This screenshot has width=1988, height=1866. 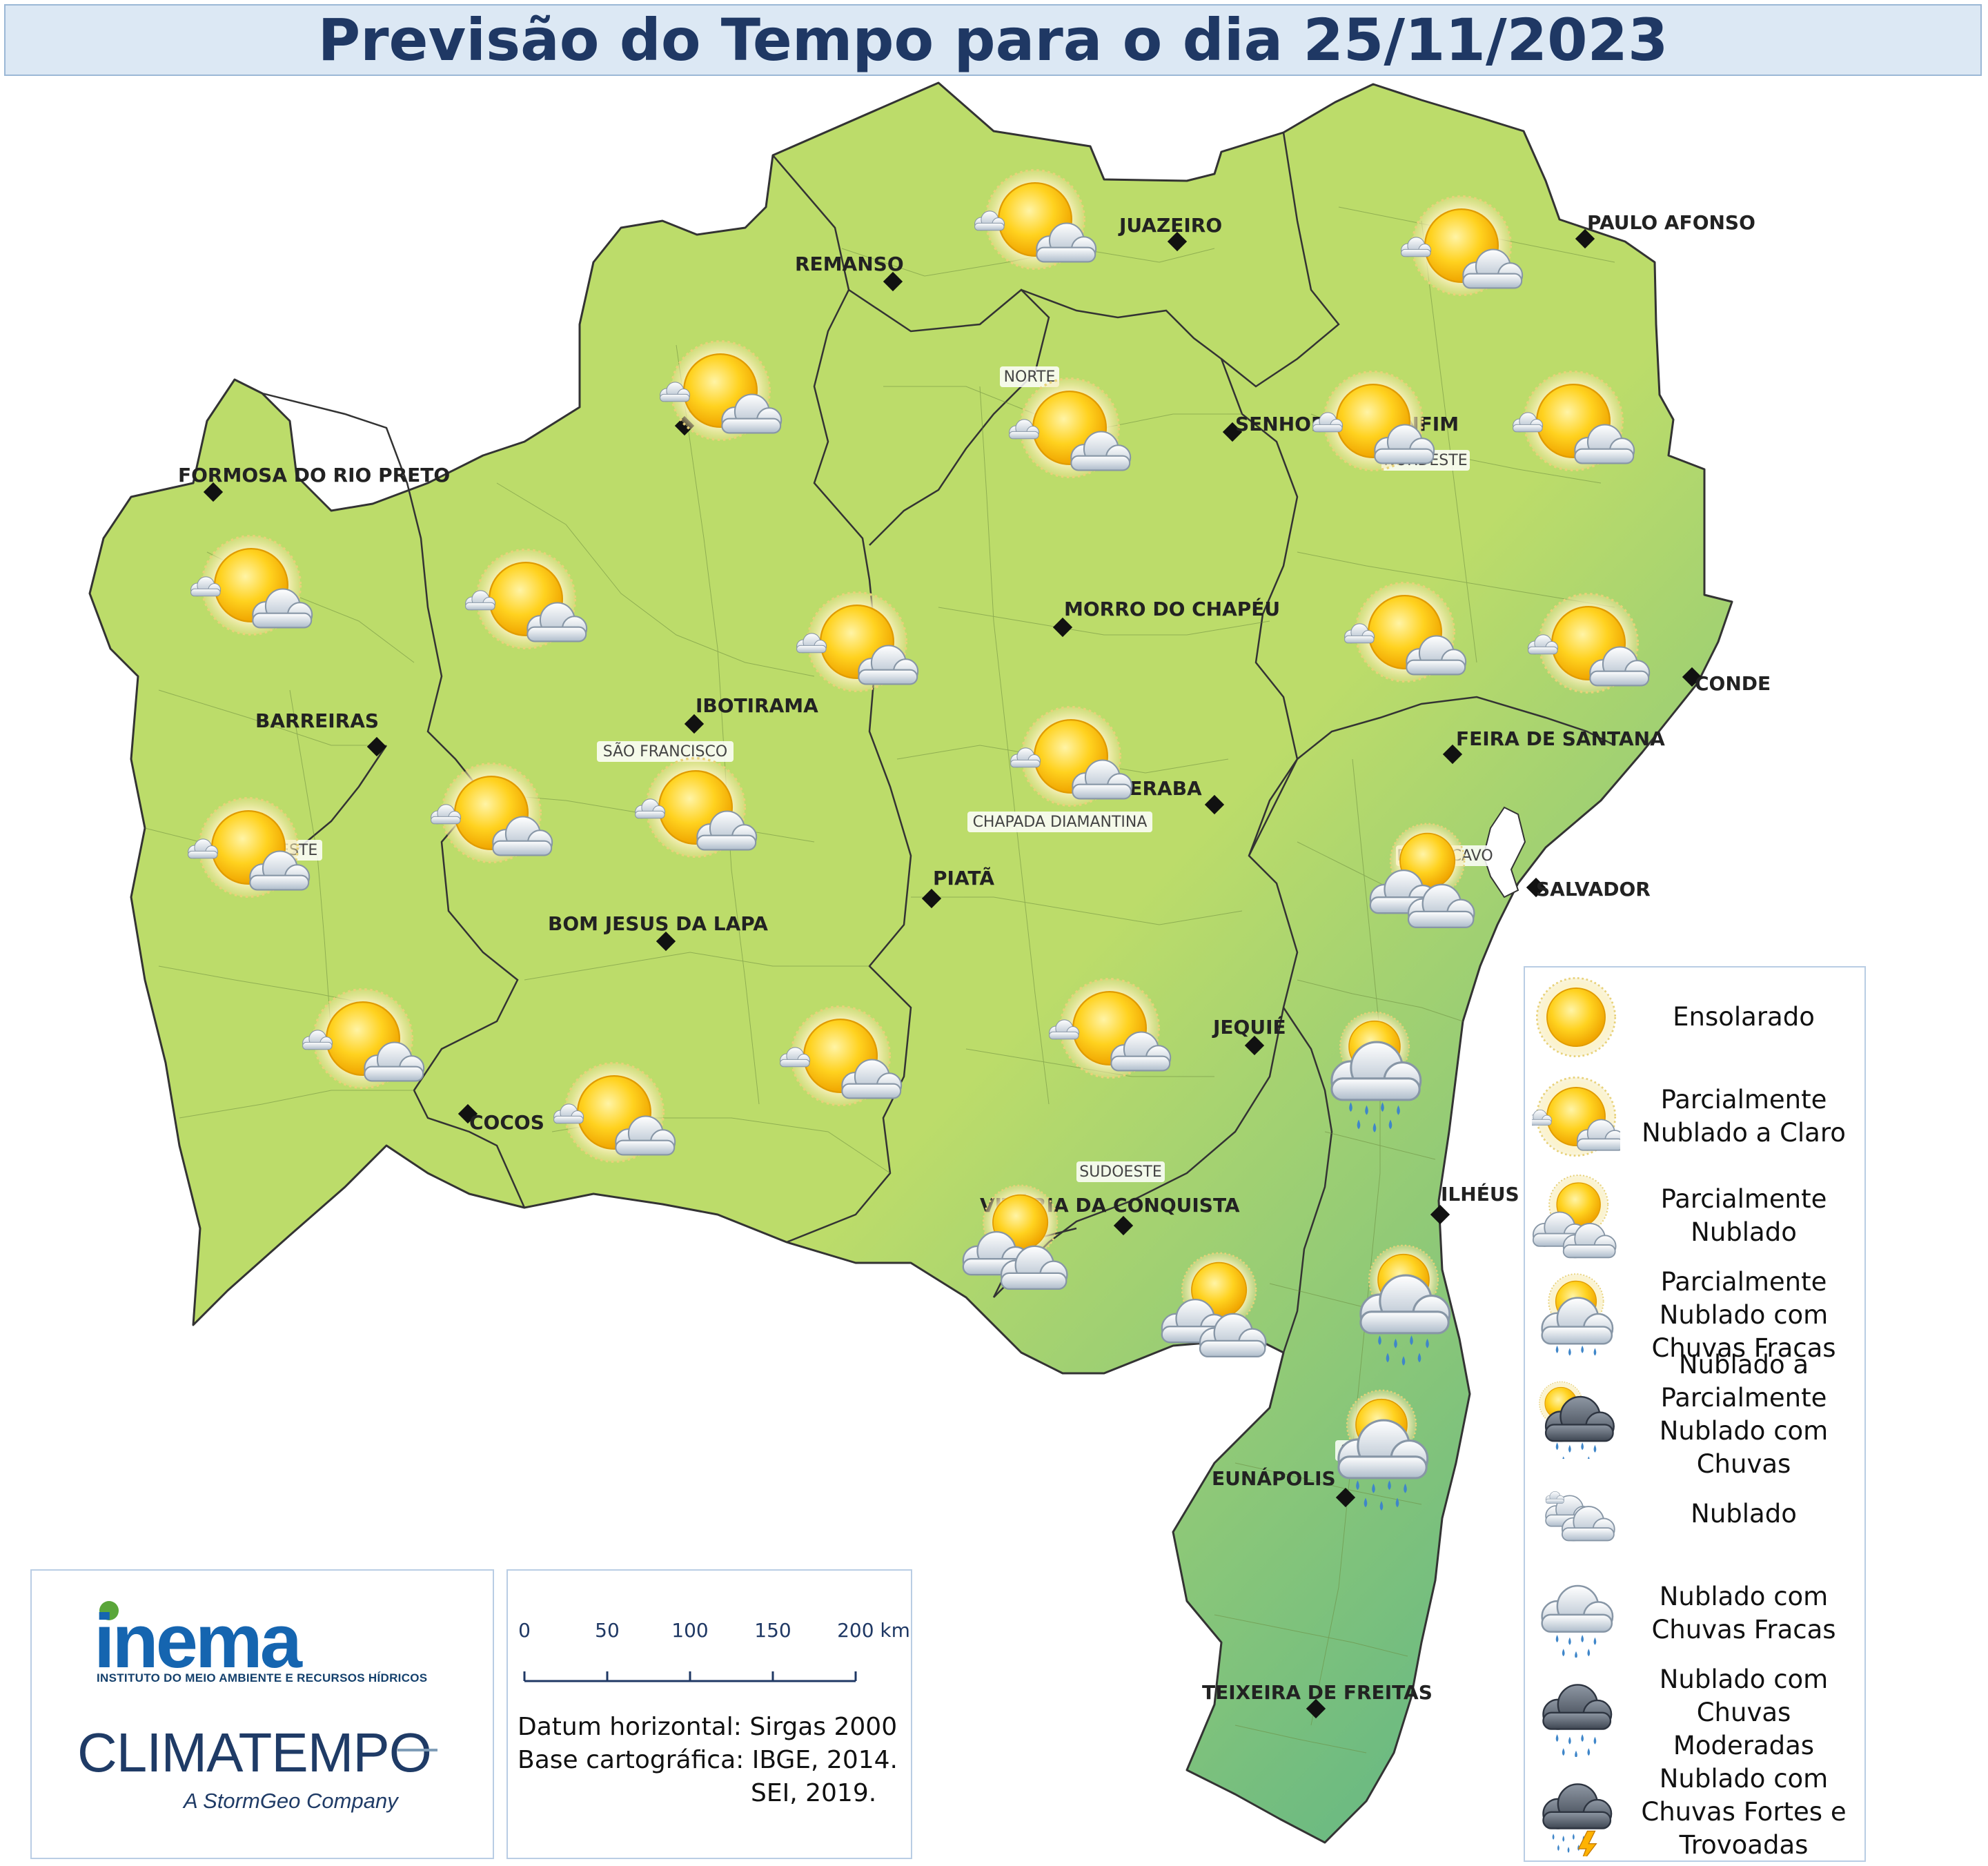 I want to click on city-label: ILHÉUS, so click(x=1480, y=1194).